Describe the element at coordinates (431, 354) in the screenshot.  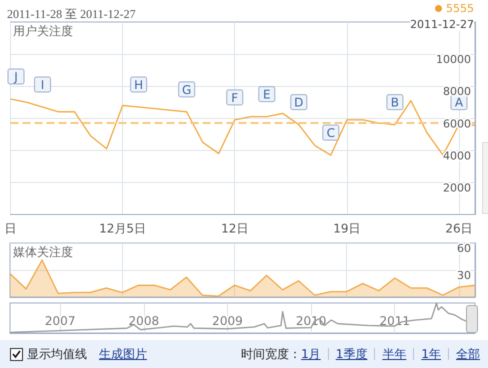
I see `text: 1年` at that location.